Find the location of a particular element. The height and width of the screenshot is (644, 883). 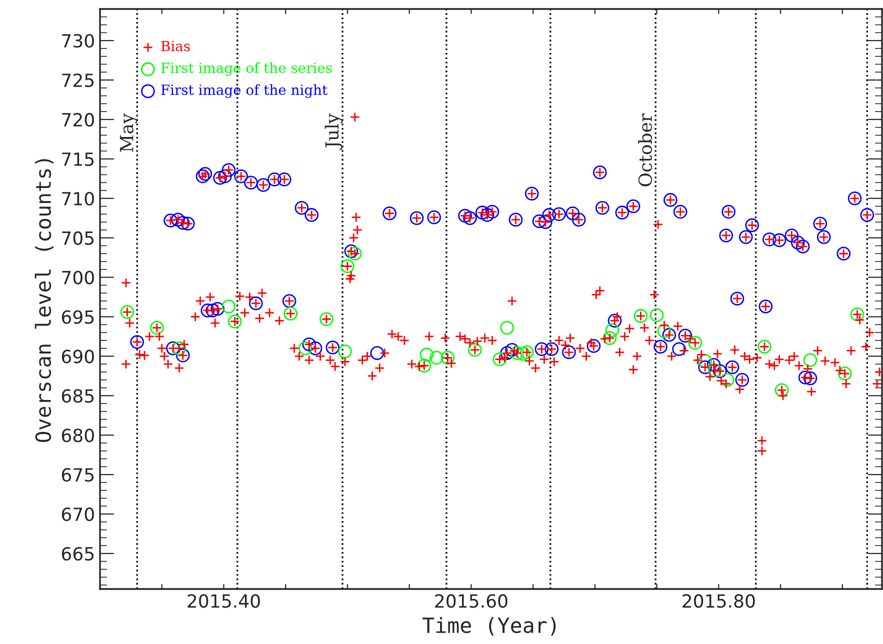

ref-line-label: May is located at coordinates (129, 132).